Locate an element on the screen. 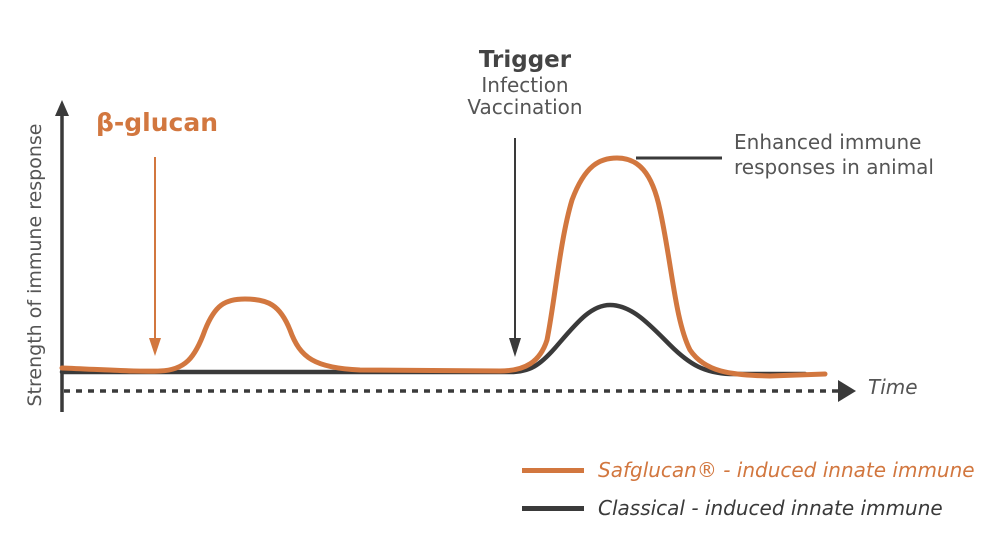  legend-item-classical: Classical - induced innate immune is located at coordinates (732, 508).